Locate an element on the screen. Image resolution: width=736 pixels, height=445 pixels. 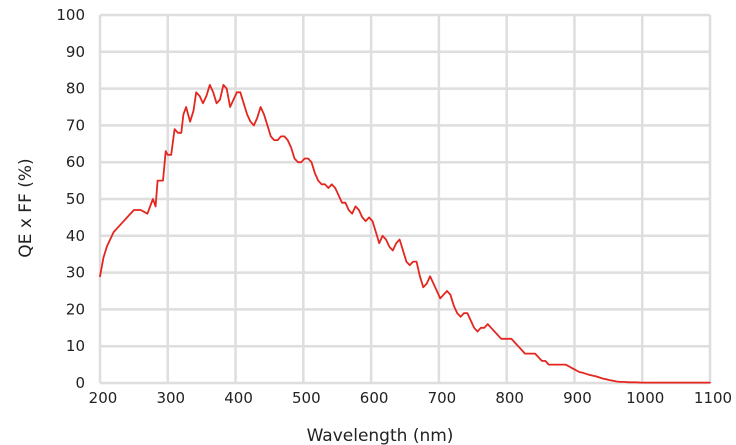
x-tick-label: 800 is located at coordinates (509, 398).